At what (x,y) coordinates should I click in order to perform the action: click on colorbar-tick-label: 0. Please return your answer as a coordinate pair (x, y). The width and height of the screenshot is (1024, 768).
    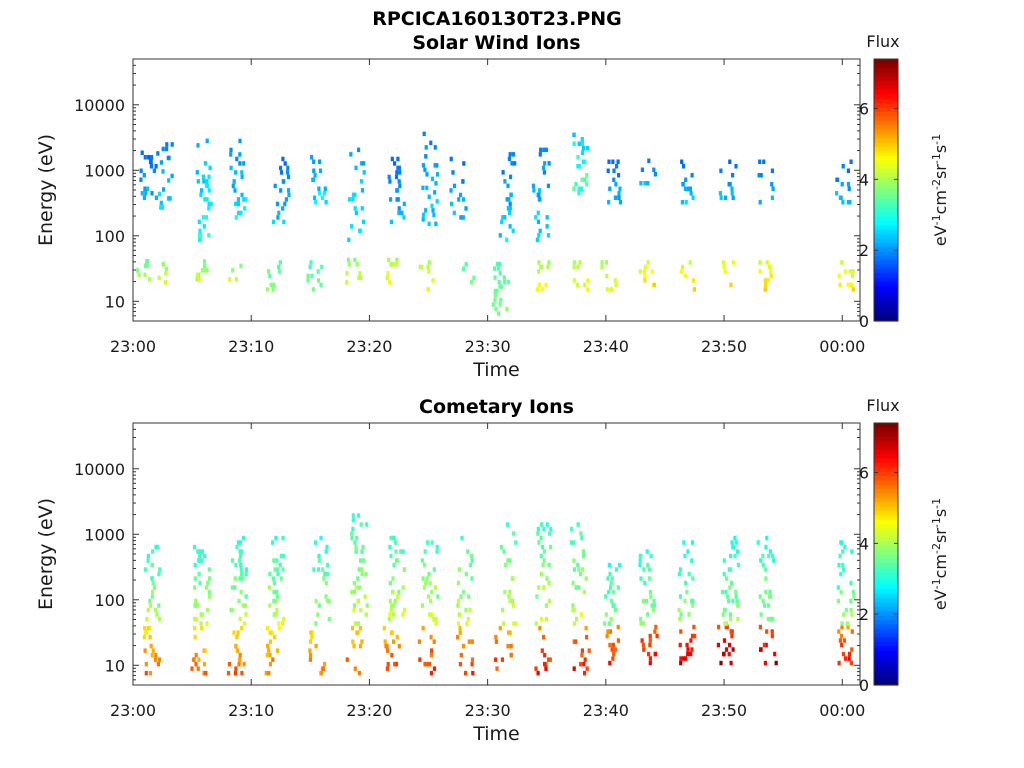
    Looking at the image, I should click on (864, 321).